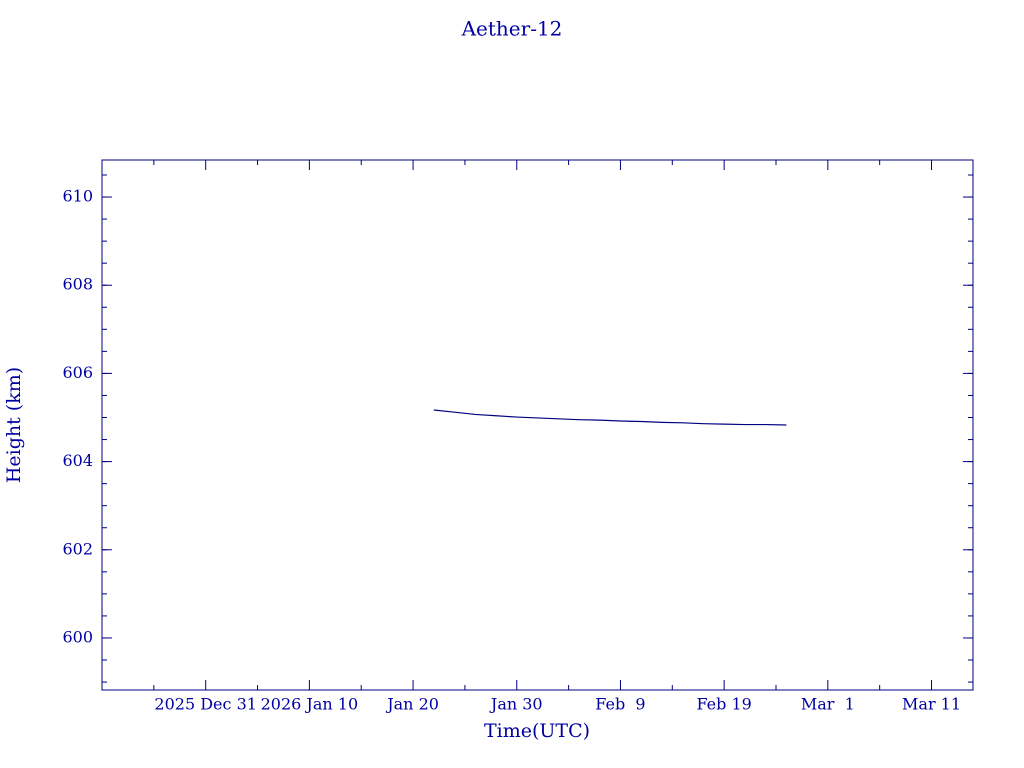 The width and height of the screenshot is (1024, 768). I want to click on y-tick-label: 604, so click(77, 460).